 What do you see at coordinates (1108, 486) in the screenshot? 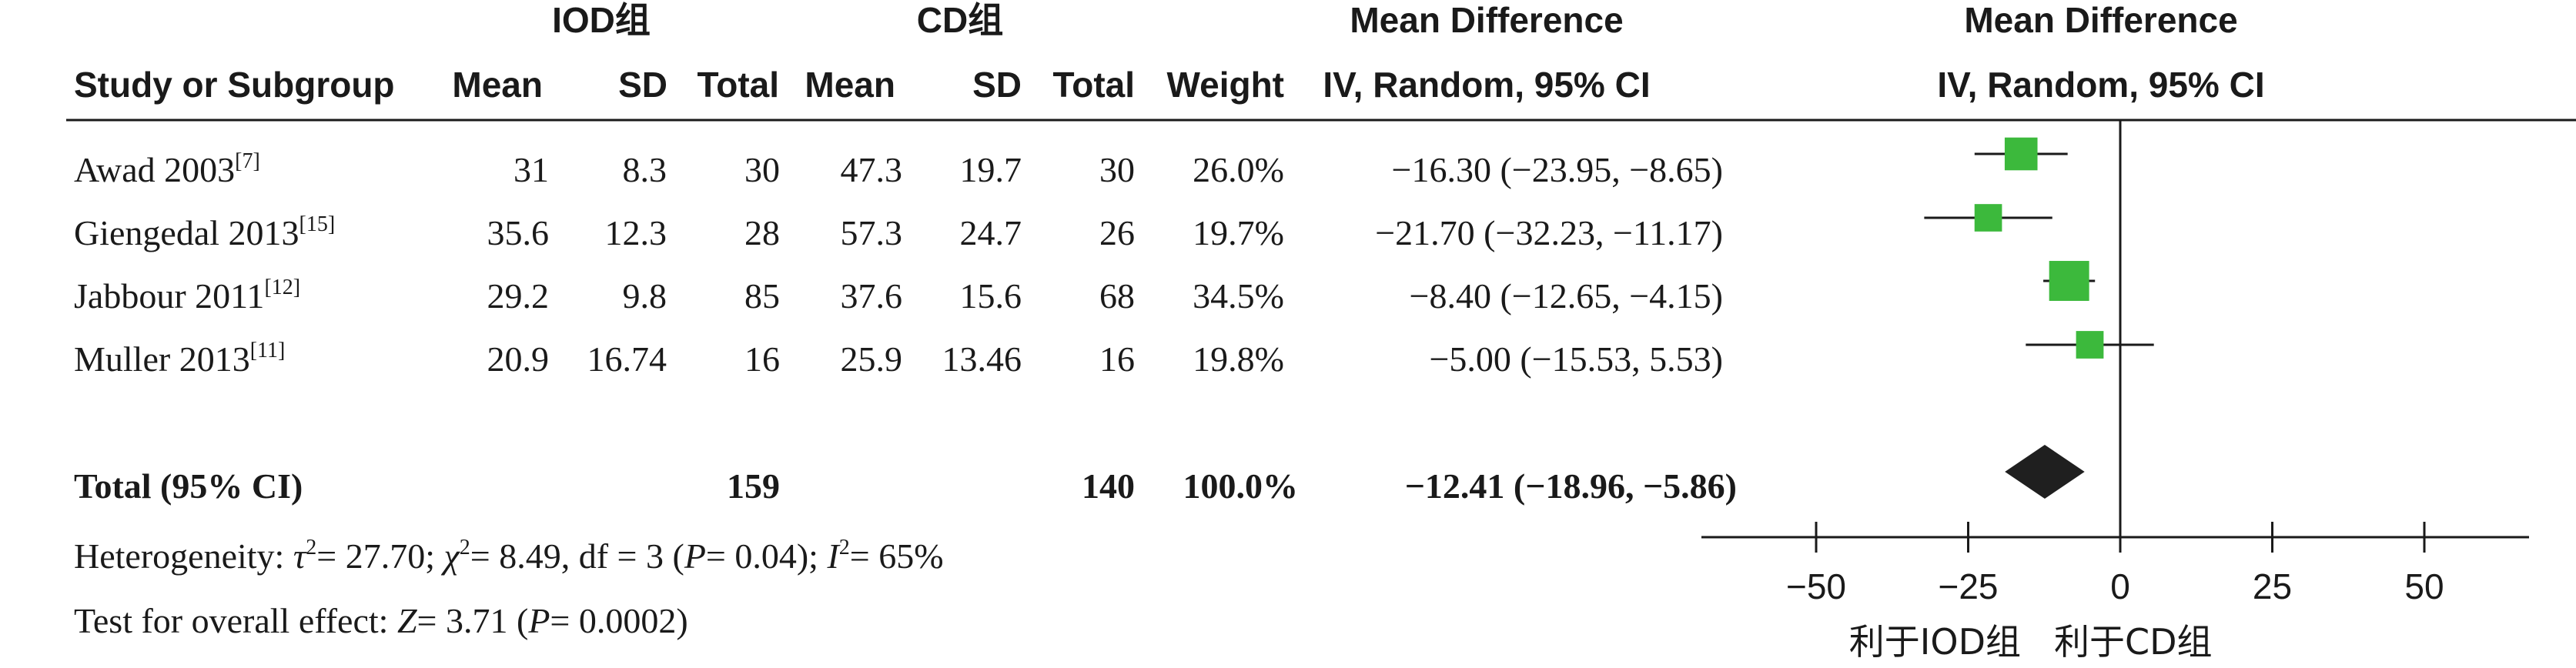
I see `total-total2: 140` at bounding box center [1108, 486].